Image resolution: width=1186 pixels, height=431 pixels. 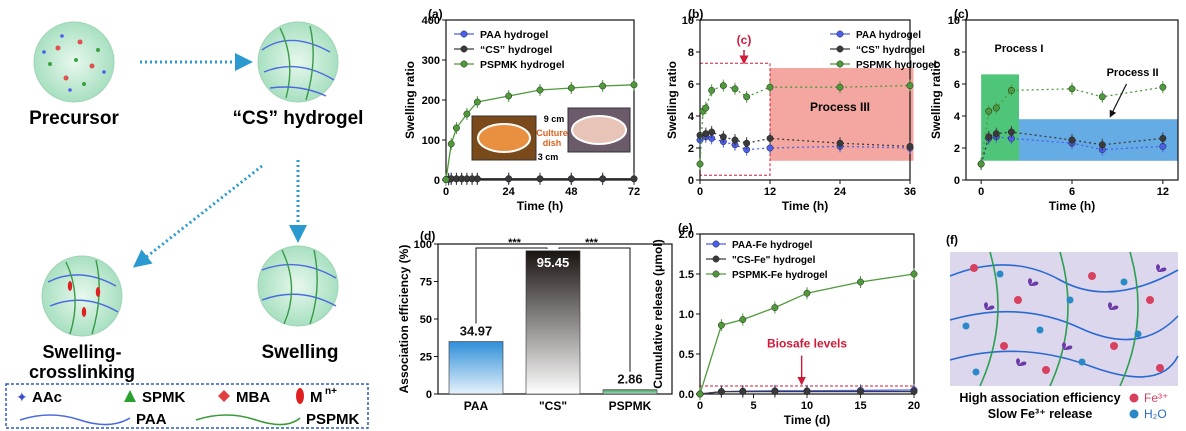 I want to click on chart-b-ytick-label: 4, so click(x=691, y=117).